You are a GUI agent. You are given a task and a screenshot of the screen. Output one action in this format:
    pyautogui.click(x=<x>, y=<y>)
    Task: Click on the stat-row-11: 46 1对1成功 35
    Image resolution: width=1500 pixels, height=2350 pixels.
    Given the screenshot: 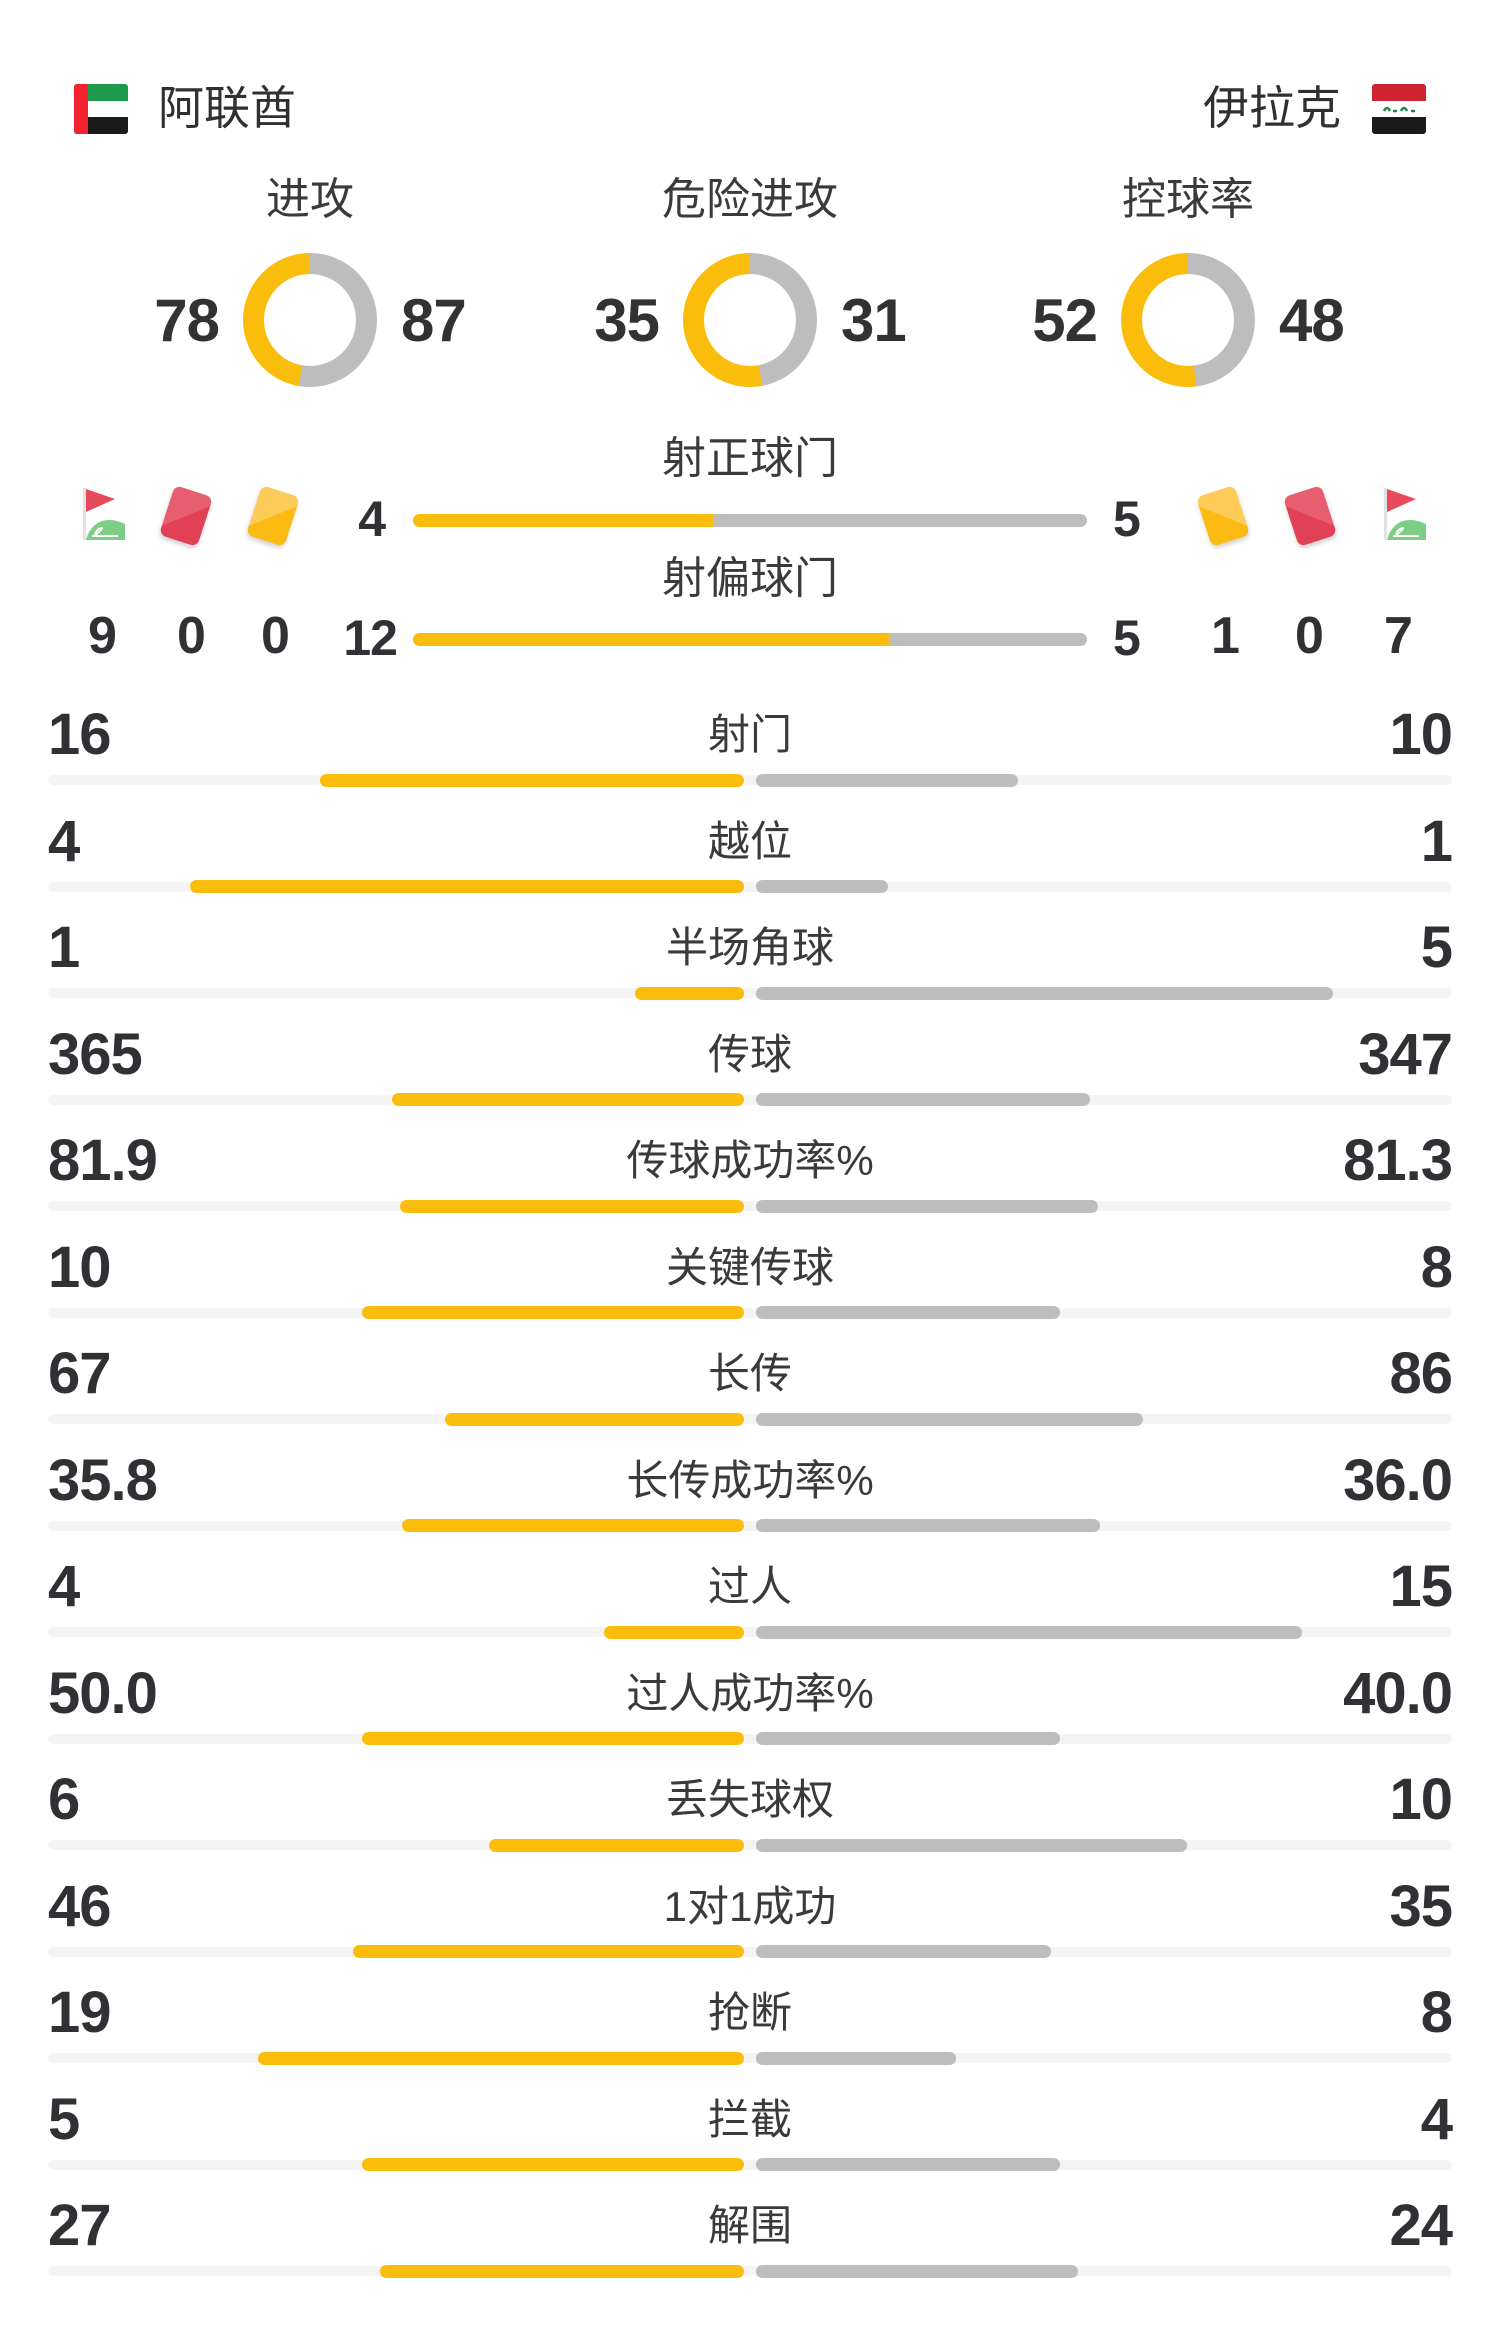 What is the action you would take?
    pyautogui.click(x=750, y=1907)
    